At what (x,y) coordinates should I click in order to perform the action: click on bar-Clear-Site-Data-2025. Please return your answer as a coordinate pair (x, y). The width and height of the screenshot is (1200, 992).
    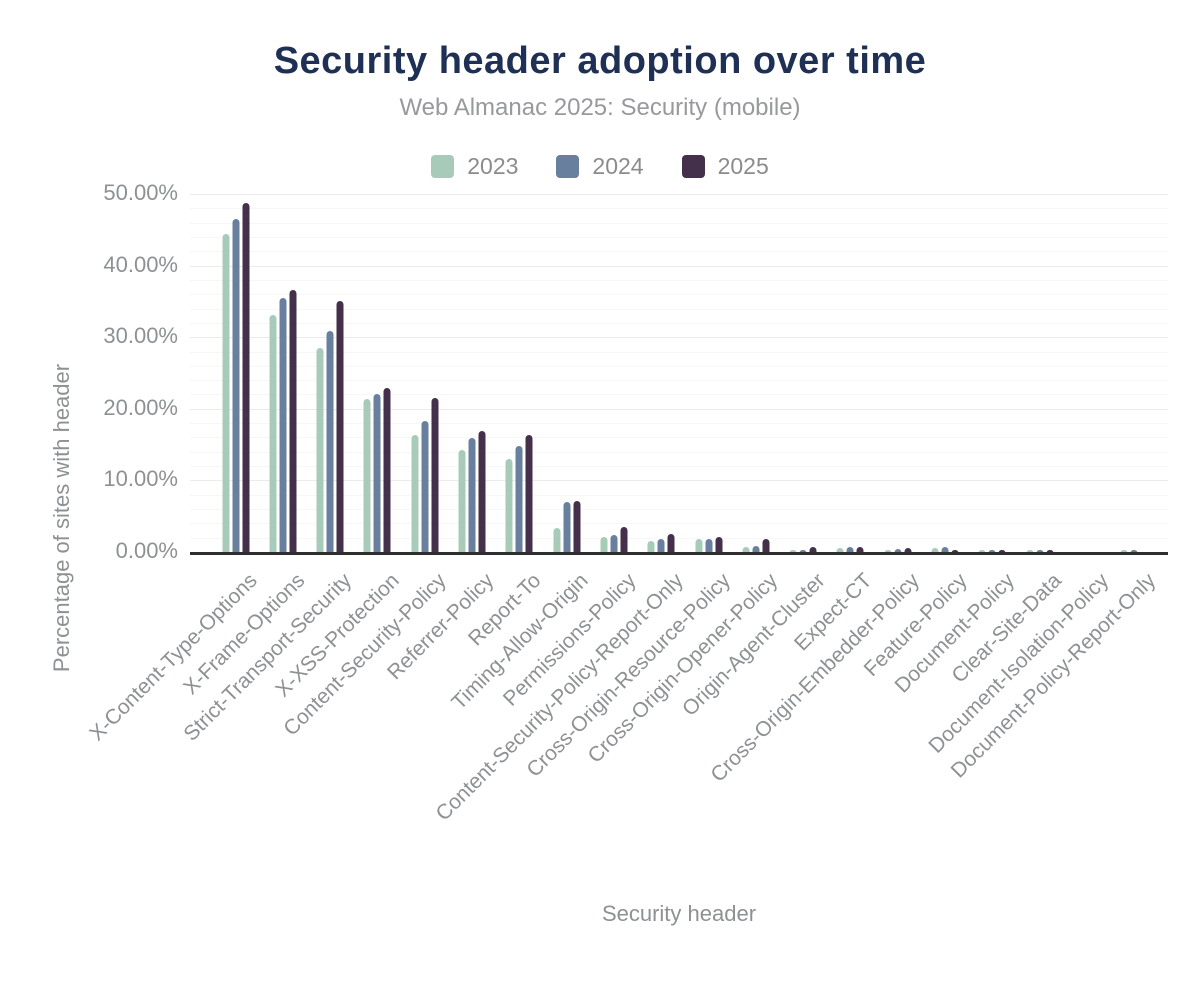
    Looking at the image, I should click on (1050, 551).